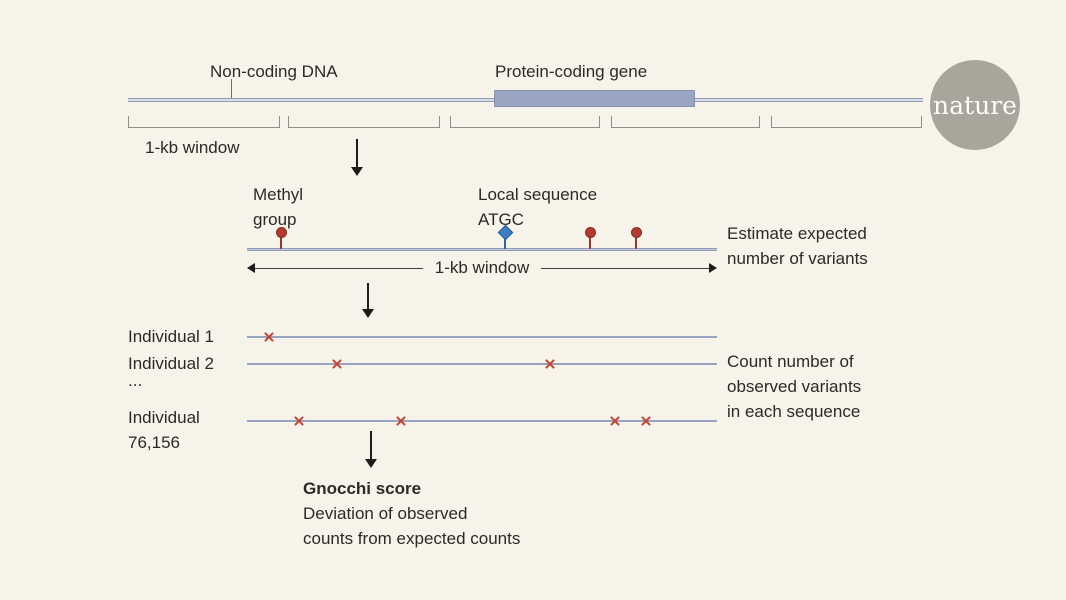 The width and height of the screenshot is (1066, 600). What do you see at coordinates (251, 268) in the screenshot?
I see `arrow-head-left-icon` at bounding box center [251, 268].